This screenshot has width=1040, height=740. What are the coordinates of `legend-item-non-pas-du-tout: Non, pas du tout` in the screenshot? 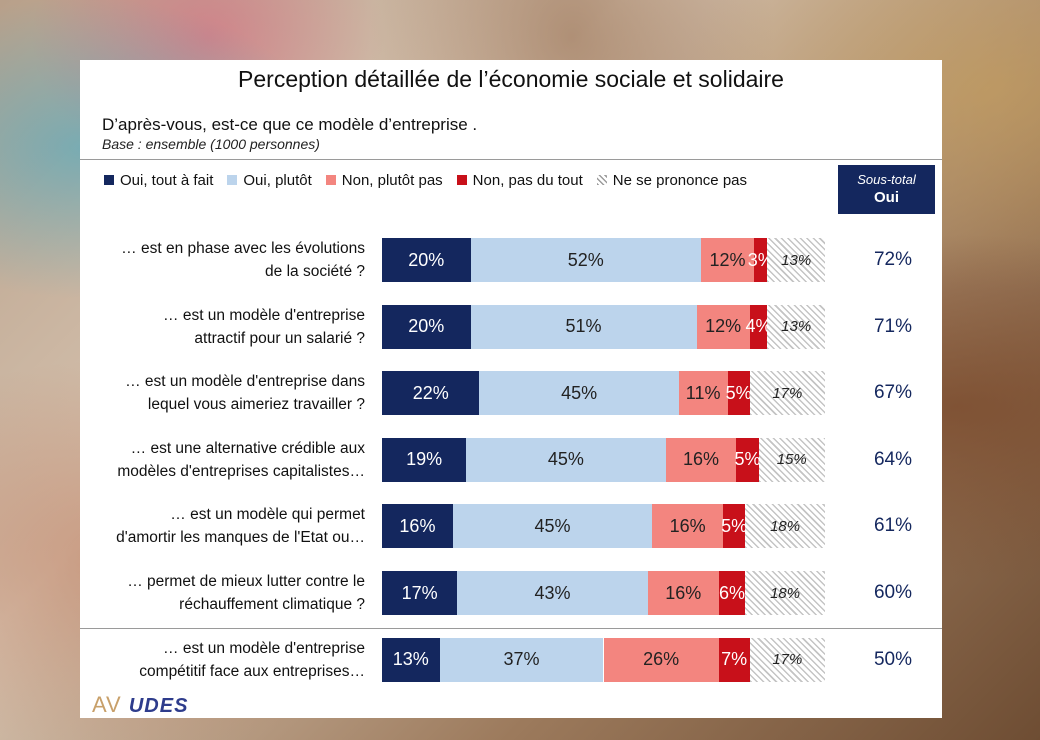 It's located at (519, 180).